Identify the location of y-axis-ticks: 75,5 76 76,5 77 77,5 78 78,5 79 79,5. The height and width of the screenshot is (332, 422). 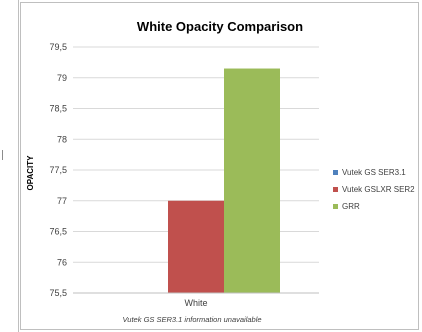
(58, 170).